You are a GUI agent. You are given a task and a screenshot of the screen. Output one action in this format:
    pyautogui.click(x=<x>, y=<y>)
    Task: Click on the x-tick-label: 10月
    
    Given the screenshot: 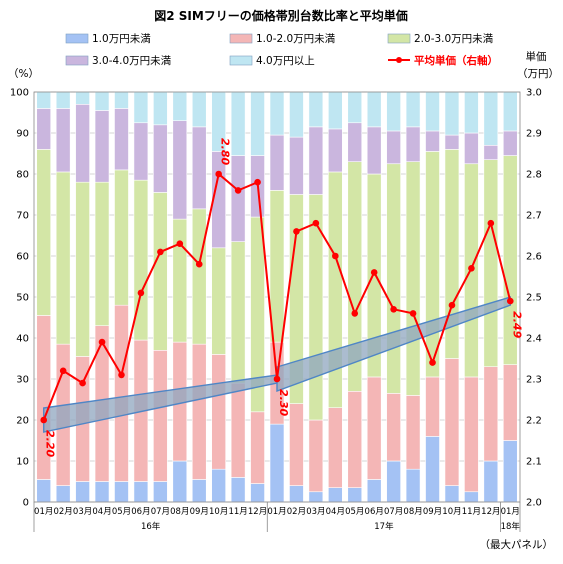 What is the action you would take?
    pyautogui.click(x=218, y=512)
    